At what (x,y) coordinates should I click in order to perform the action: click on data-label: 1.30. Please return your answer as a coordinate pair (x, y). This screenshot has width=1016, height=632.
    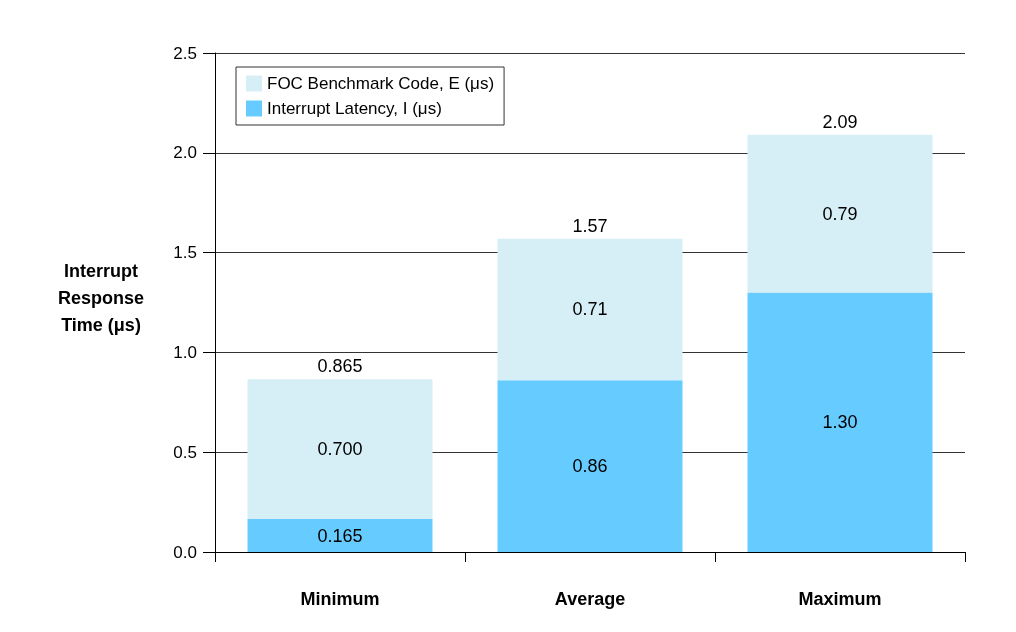
    Looking at the image, I should click on (840, 422).